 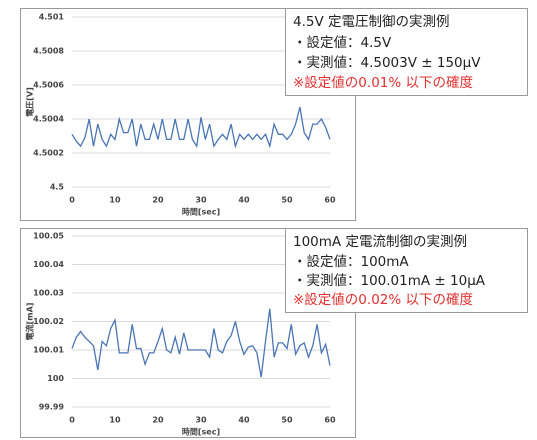 What do you see at coordinates (48, 321) in the screenshot?
I see `y-tick-label: 100.02` at bounding box center [48, 321].